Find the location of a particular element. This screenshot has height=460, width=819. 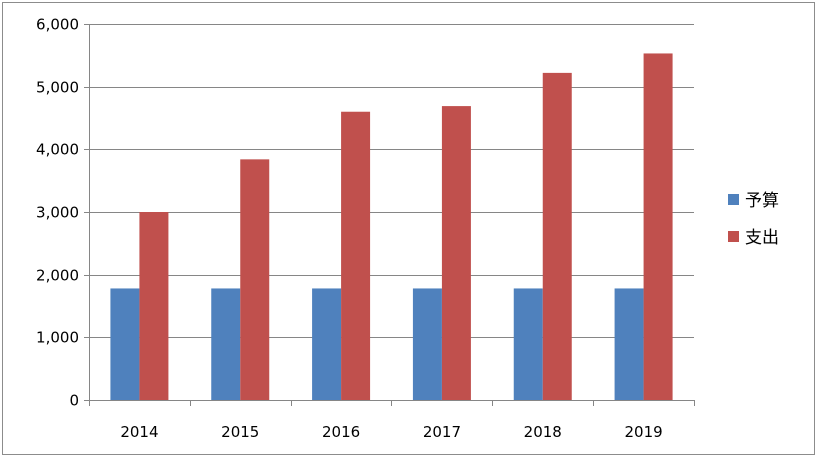

x-tick-label: 2015 is located at coordinates (240, 432).